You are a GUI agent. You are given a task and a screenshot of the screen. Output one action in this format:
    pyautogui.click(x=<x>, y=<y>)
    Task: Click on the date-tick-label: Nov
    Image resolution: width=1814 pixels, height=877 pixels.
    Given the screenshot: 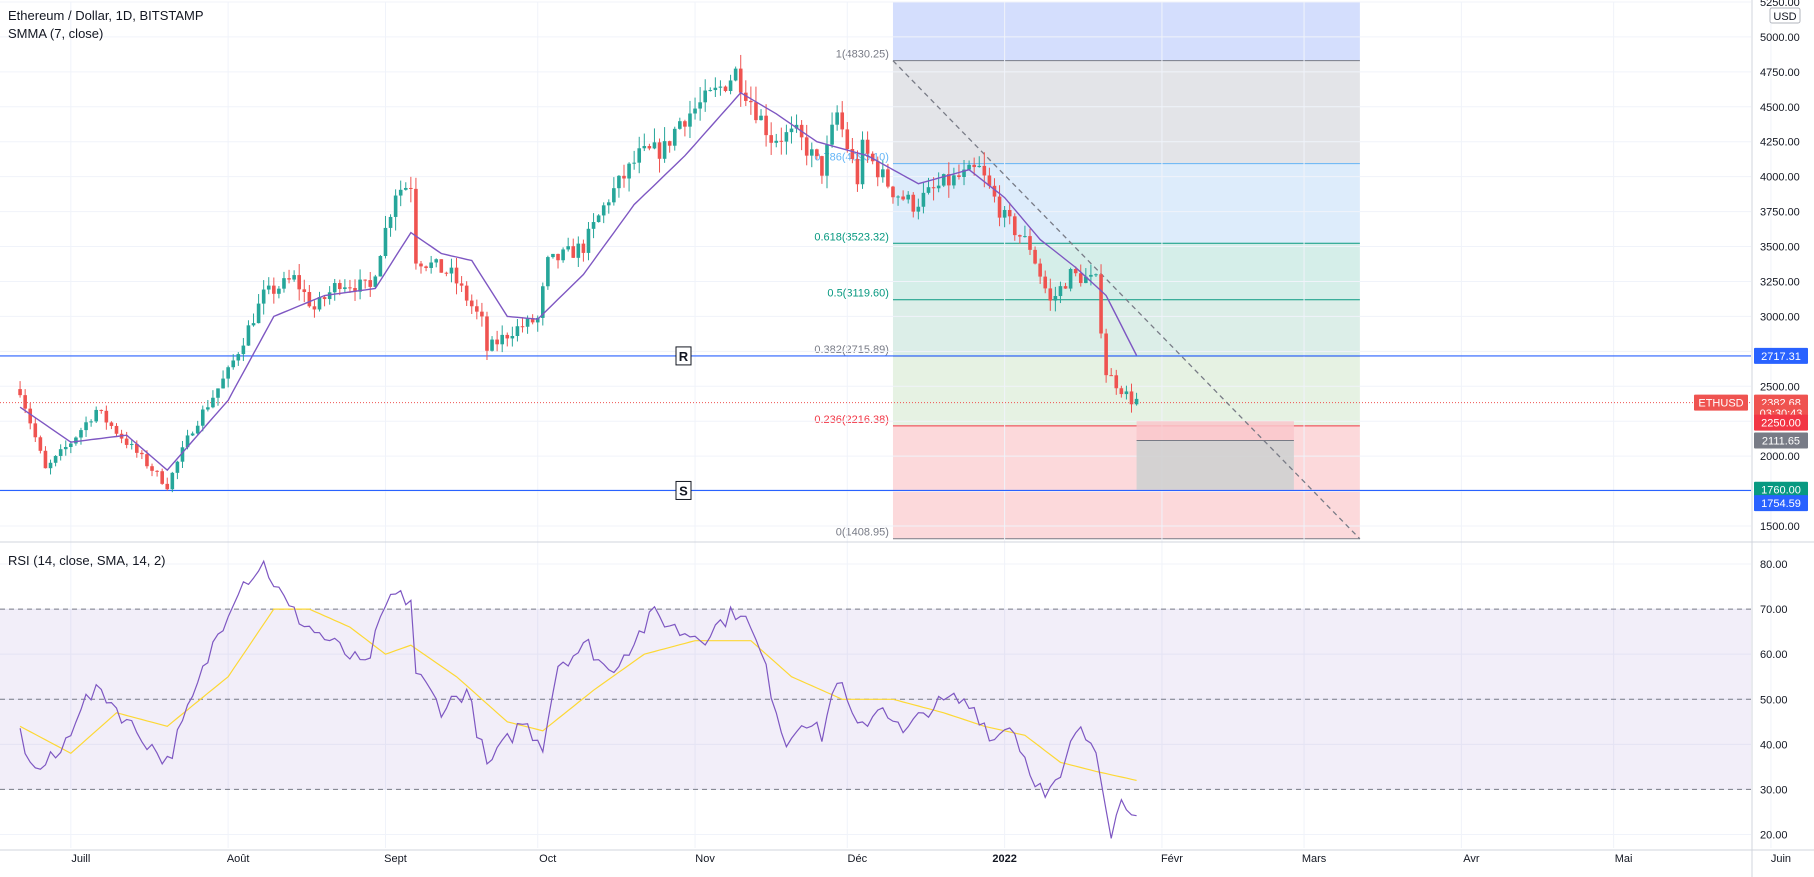 What is the action you would take?
    pyautogui.click(x=705, y=859)
    